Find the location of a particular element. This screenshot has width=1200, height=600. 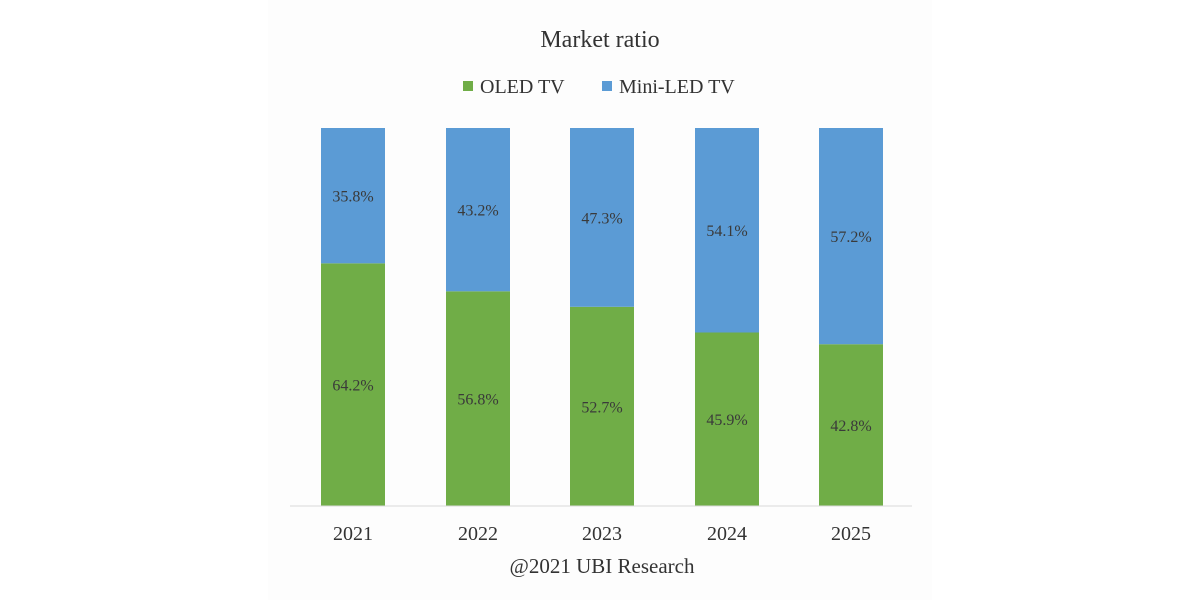

bar-oled-2025 is located at coordinates (851, 425).